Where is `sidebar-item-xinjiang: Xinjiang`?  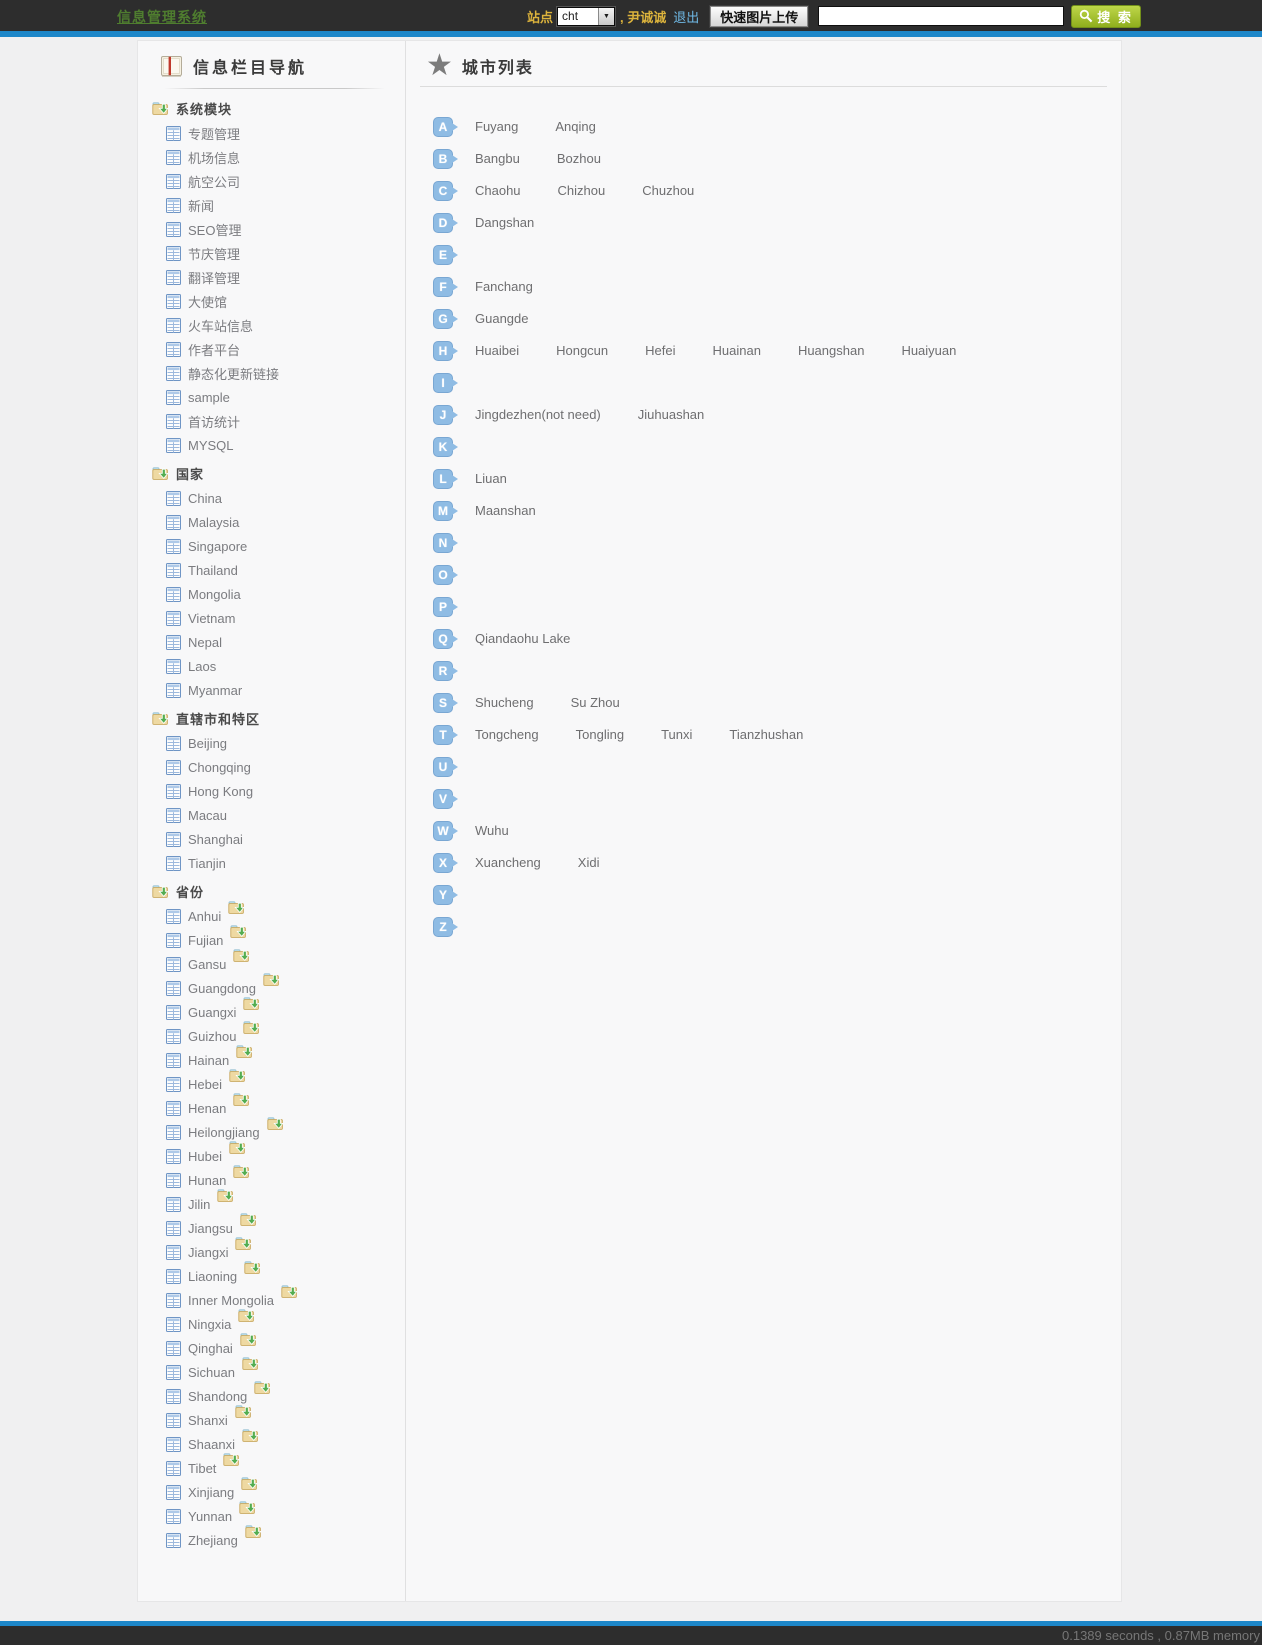 sidebar-item-xinjiang: Xinjiang is located at coordinates (271, 1490).